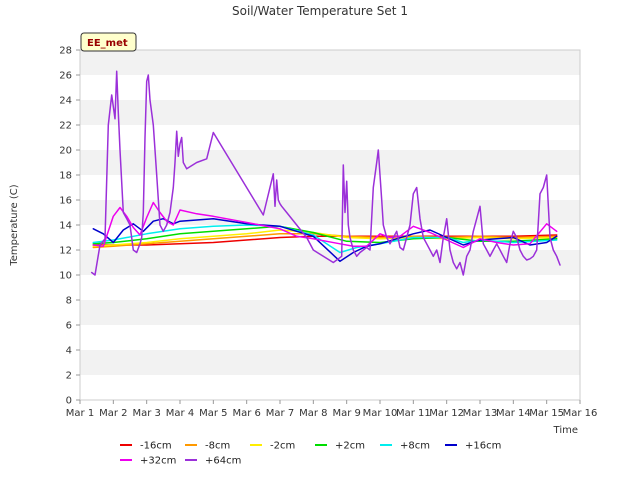  What do you see at coordinates (69, 401) in the screenshot?
I see `y-tick-label: 0` at bounding box center [69, 401].